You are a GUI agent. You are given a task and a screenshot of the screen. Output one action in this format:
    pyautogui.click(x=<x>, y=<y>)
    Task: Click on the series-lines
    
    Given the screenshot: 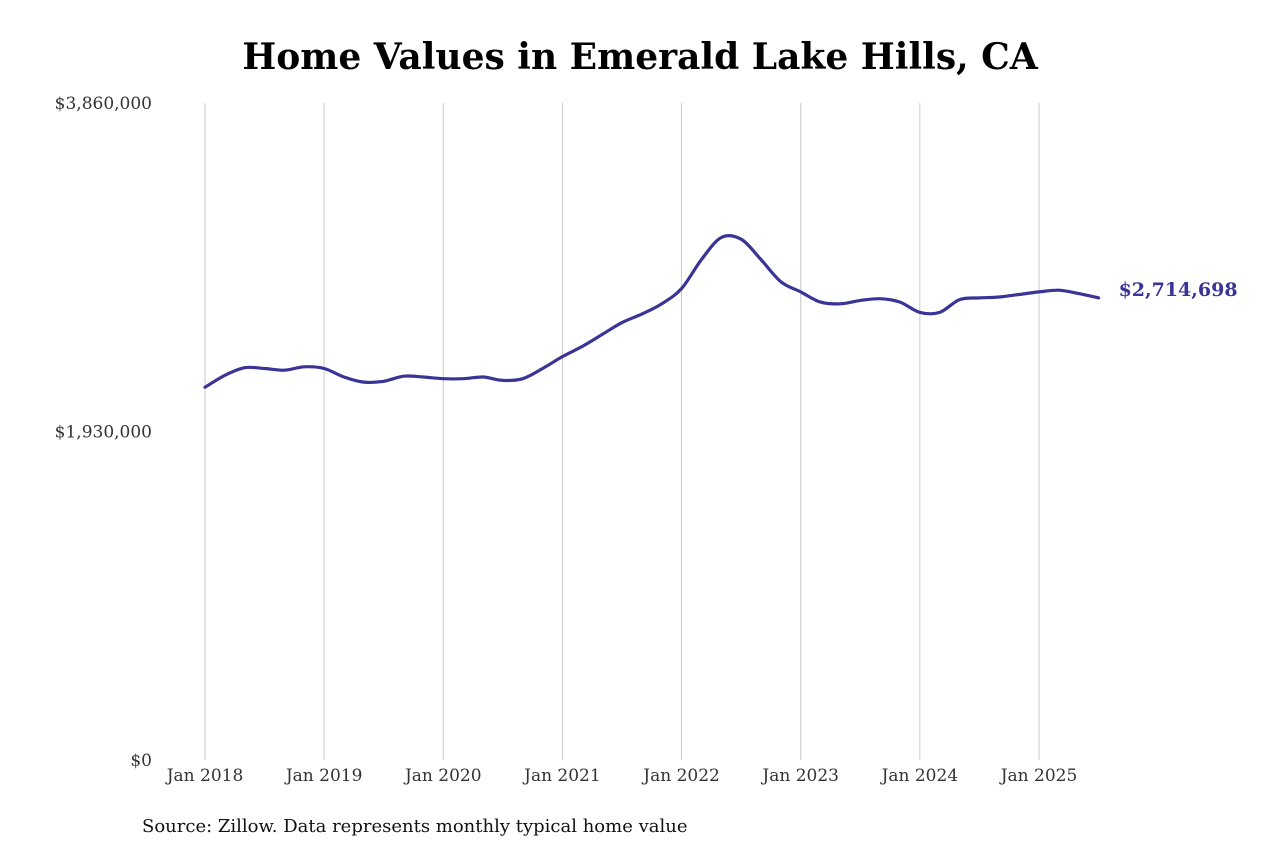 What is the action you would take?
    pyautogui.click(x=652, y=311)
    